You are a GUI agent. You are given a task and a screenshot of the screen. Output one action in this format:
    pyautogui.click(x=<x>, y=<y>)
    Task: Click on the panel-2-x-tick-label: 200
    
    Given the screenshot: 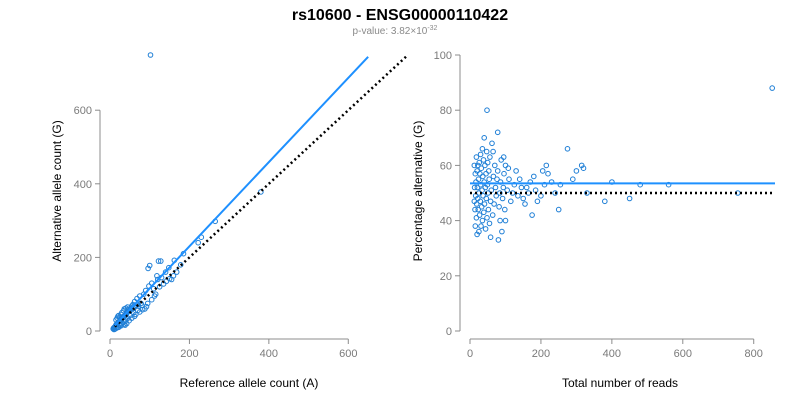 What is the action you would take?
    pyautogui.click(x=541, y=354)
    